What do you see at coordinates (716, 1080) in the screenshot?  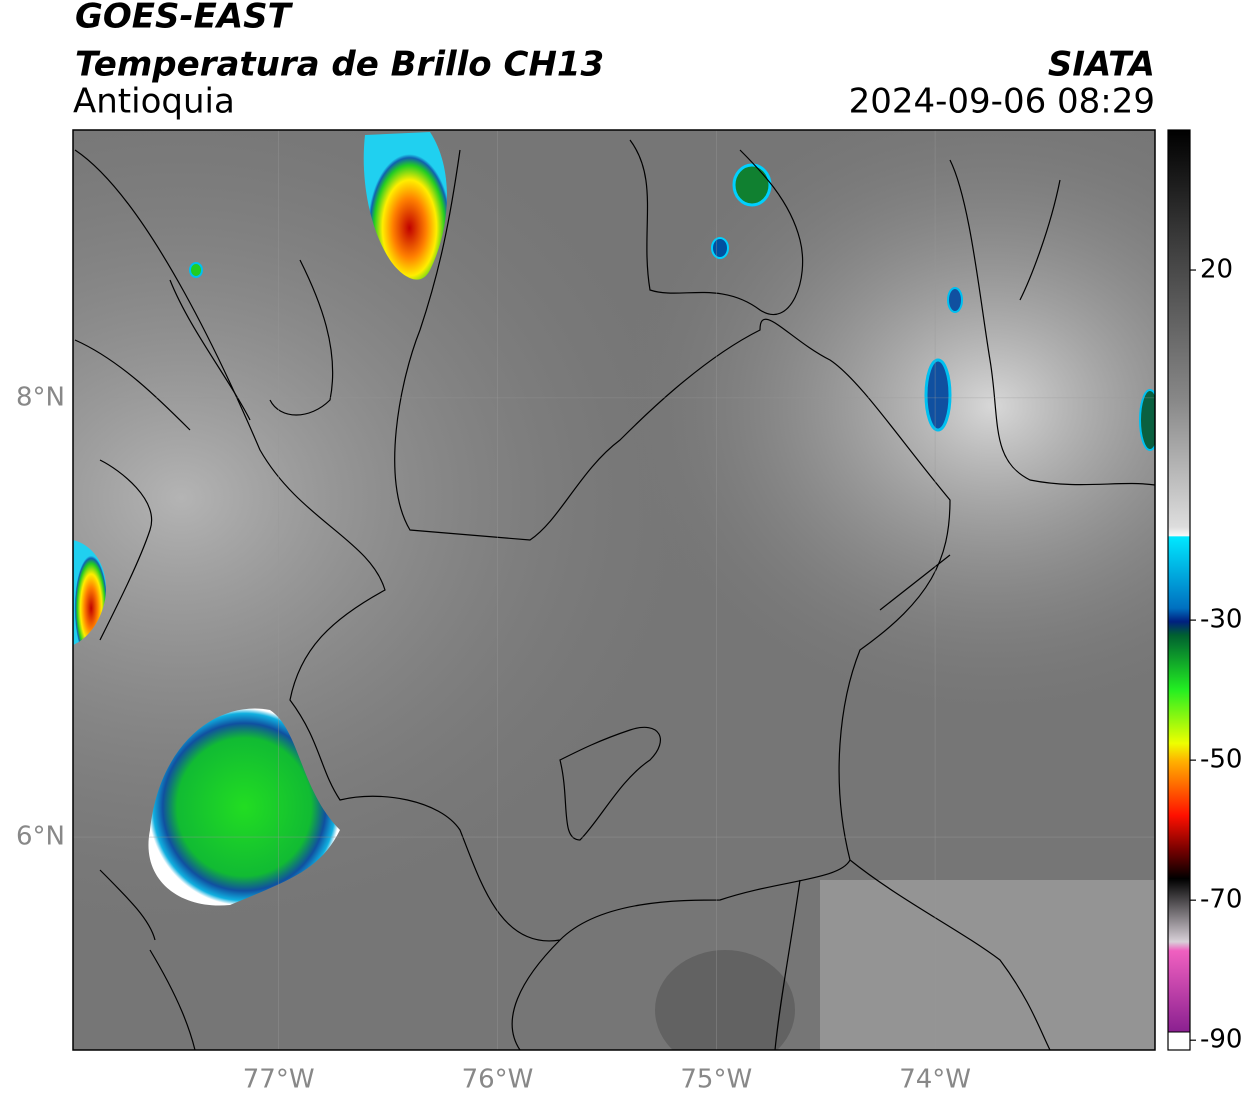 I see `x-tick-label: 75°W` at bounding box center [716, 1080].